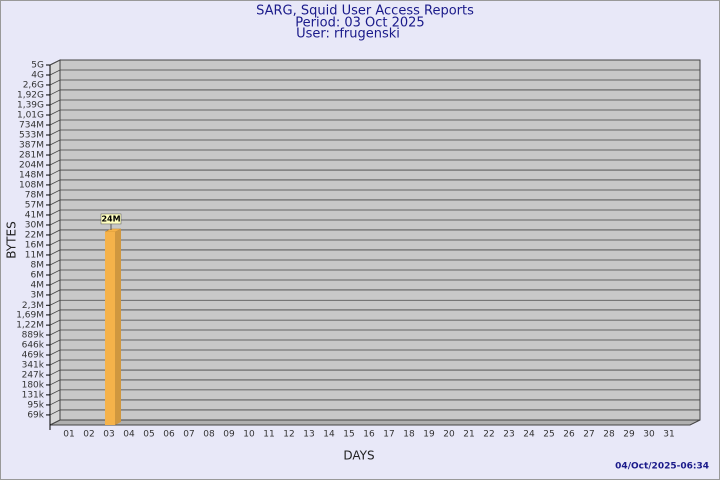  I want to click on y-tick-label: 469k, so click(33, 356).